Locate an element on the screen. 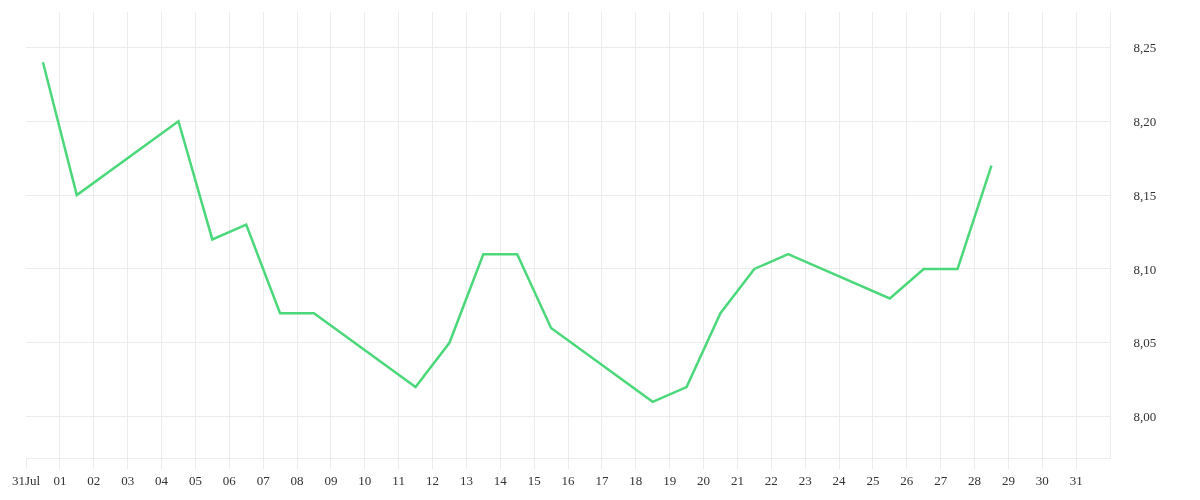  x-tick-label: 11 is located at coordinates (398, 480).